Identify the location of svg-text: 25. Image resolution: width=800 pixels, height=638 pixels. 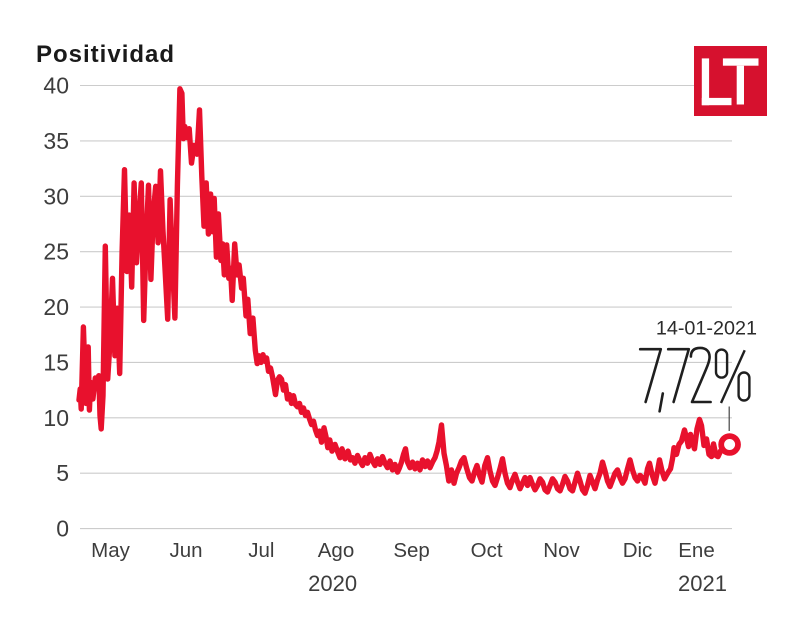
(56, 252).